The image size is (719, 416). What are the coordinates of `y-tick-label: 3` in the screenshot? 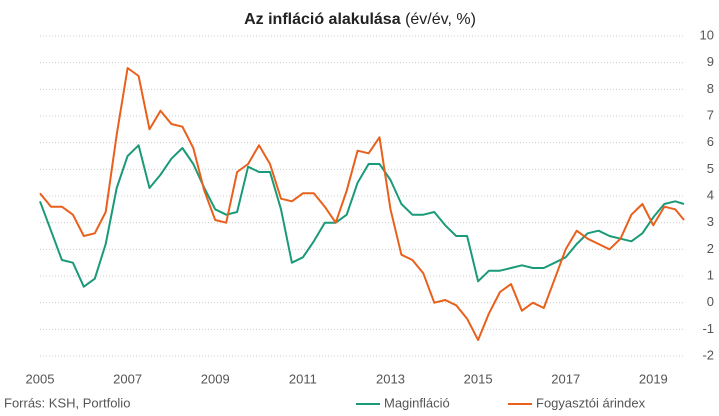 It's located at (710, 221).